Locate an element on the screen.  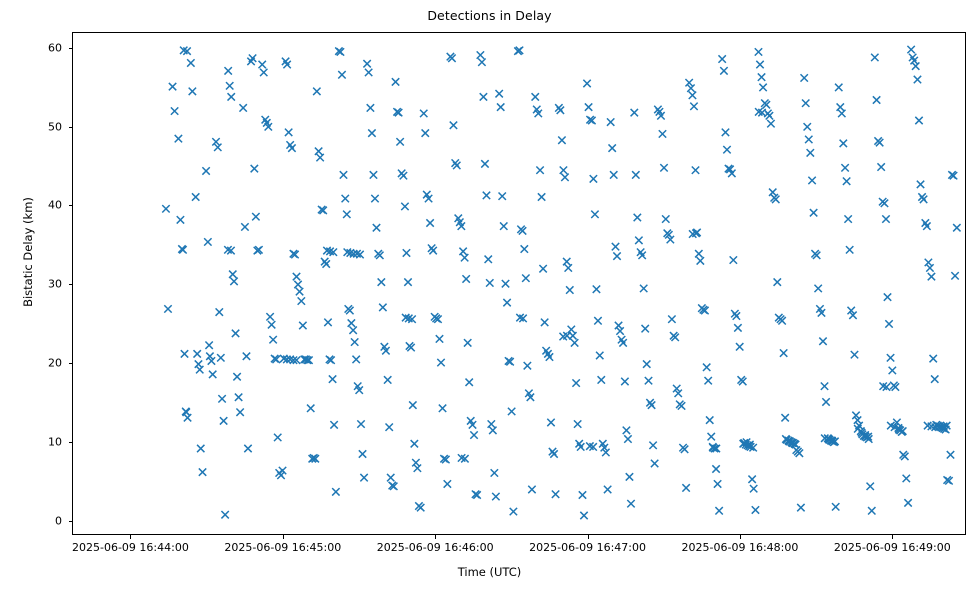
y-axis-label: Bistatic Delay (km) is located at coordinates (28, 252).